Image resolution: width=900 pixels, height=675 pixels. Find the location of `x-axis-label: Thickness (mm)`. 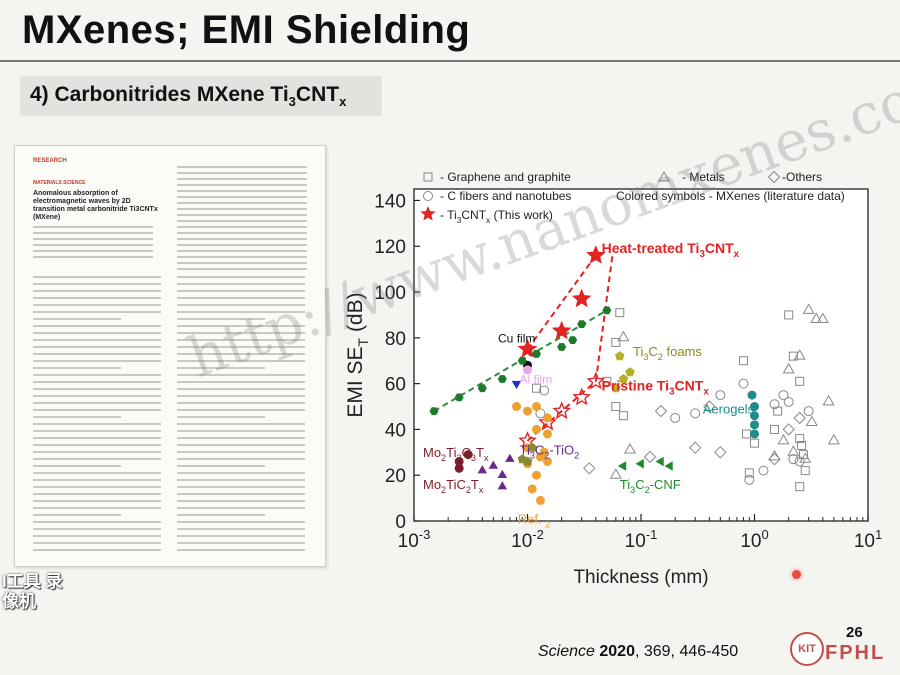

x-axis-label: Thickness (mm) is located at coordinates (640, 577).